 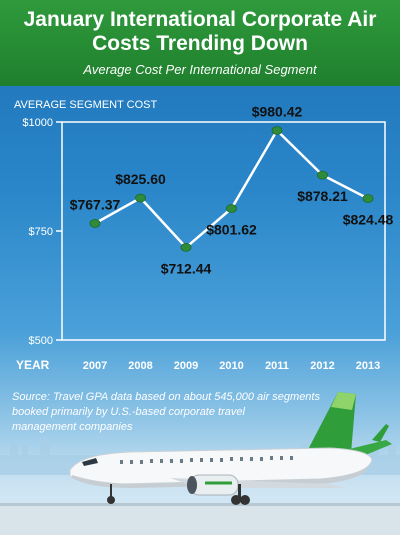 I want to click on x-tick-label: 2011, so click(x=277, y=366).